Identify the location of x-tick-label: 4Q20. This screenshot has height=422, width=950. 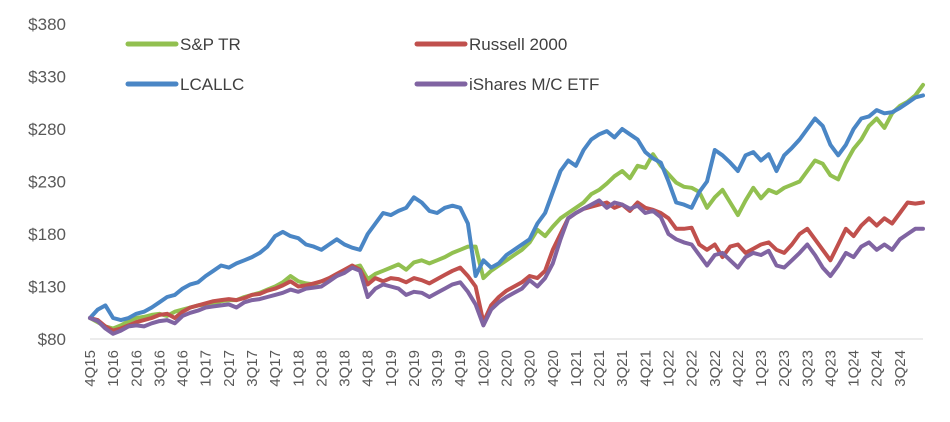
(553, 368).